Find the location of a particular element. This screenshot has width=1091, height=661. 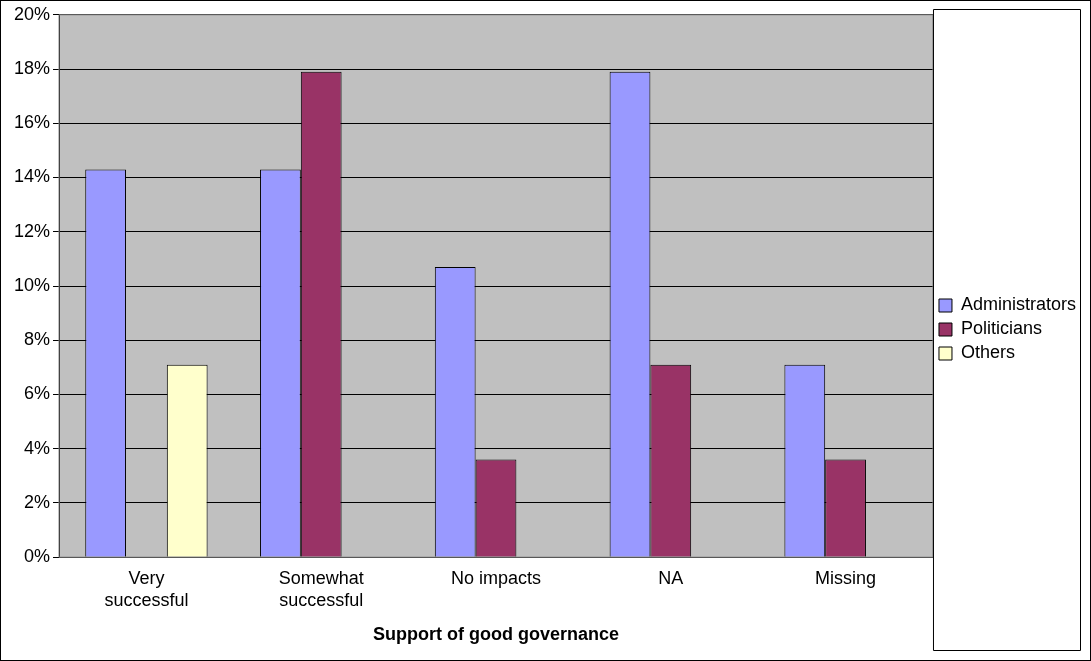

x-tick-label: No impacts is located at coordinates (496, 577).